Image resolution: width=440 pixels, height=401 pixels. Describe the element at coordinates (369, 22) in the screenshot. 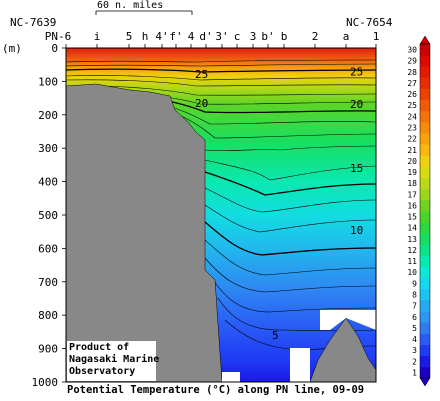

I see `station-id-right: NC-7654` at that location.